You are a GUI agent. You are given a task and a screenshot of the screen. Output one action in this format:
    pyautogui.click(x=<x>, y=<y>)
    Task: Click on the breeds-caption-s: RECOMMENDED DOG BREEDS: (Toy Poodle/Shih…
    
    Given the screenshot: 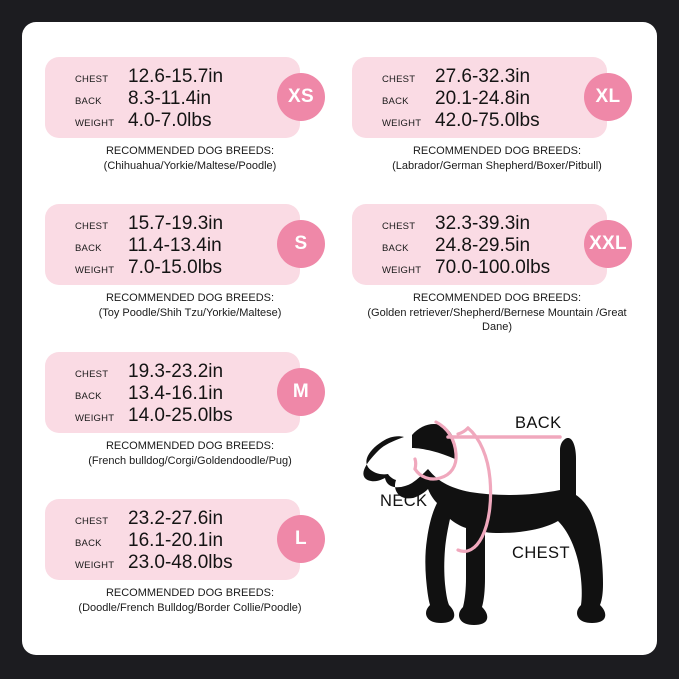 What is the action you would take?
    pyautogui.click(x=190, y=305)
    